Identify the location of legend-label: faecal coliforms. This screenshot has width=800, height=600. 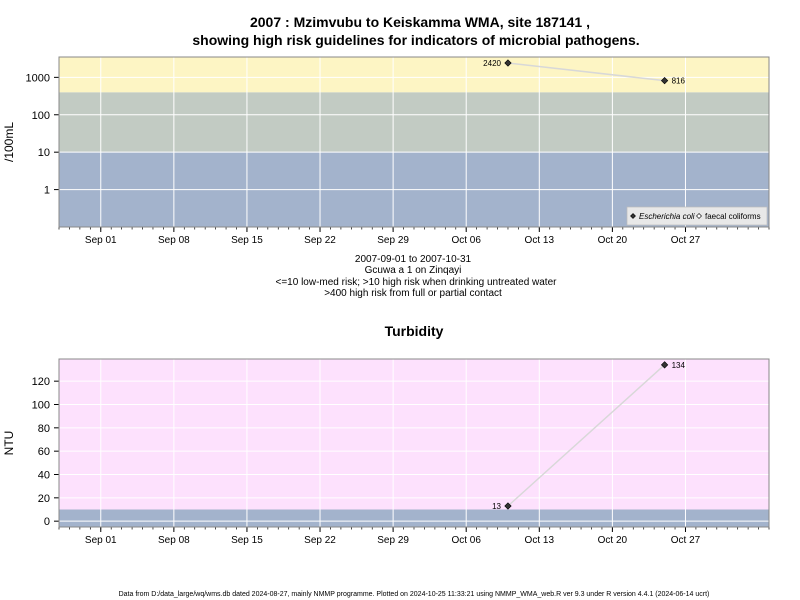
(733, 216).